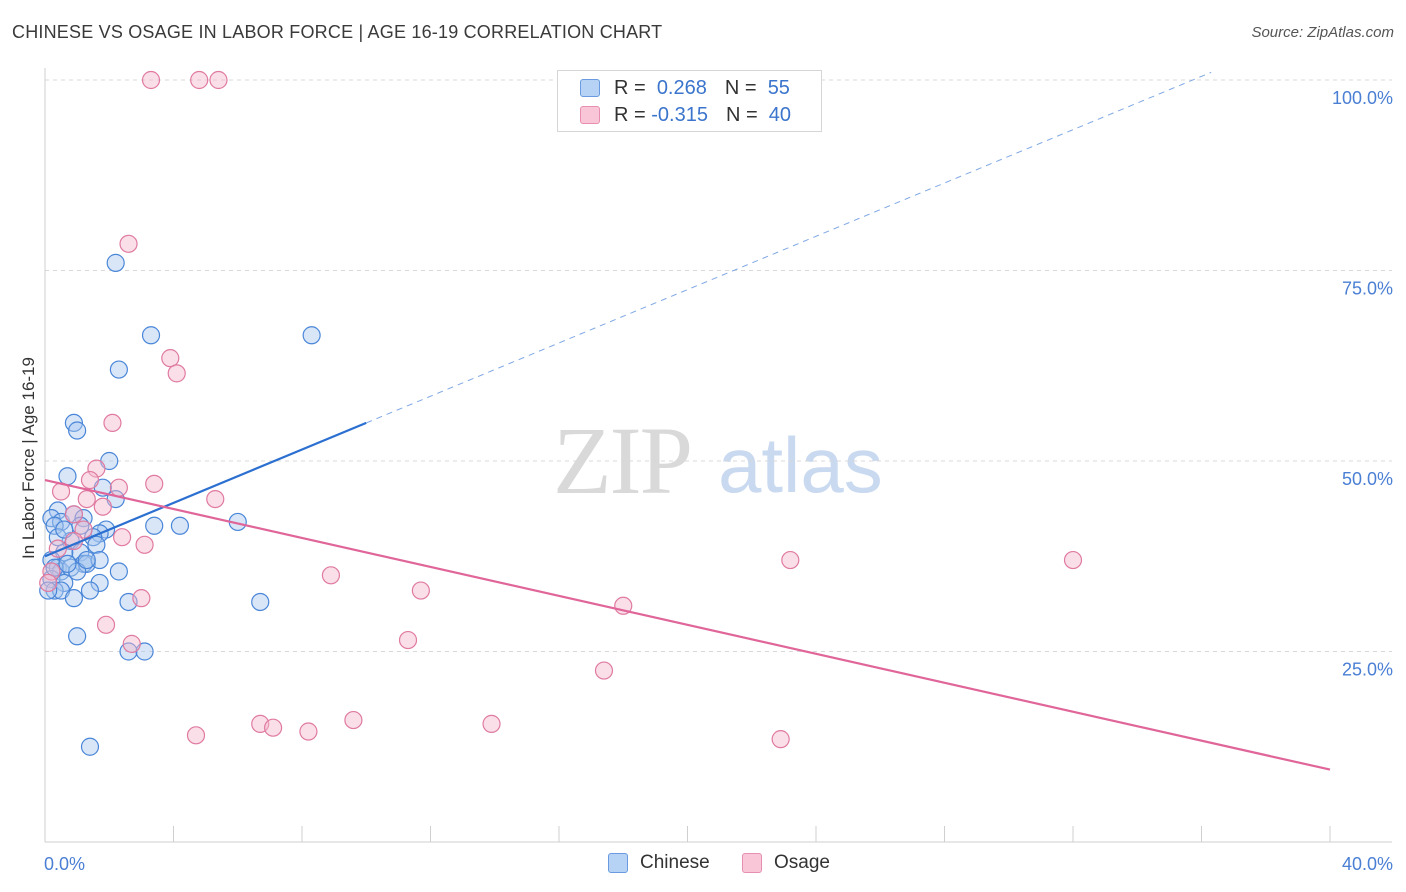  Describe the element at coordinates (28, 458) in the screenshot. I see `y-axis-title: In Labor Force | Age 16-19` at that location.